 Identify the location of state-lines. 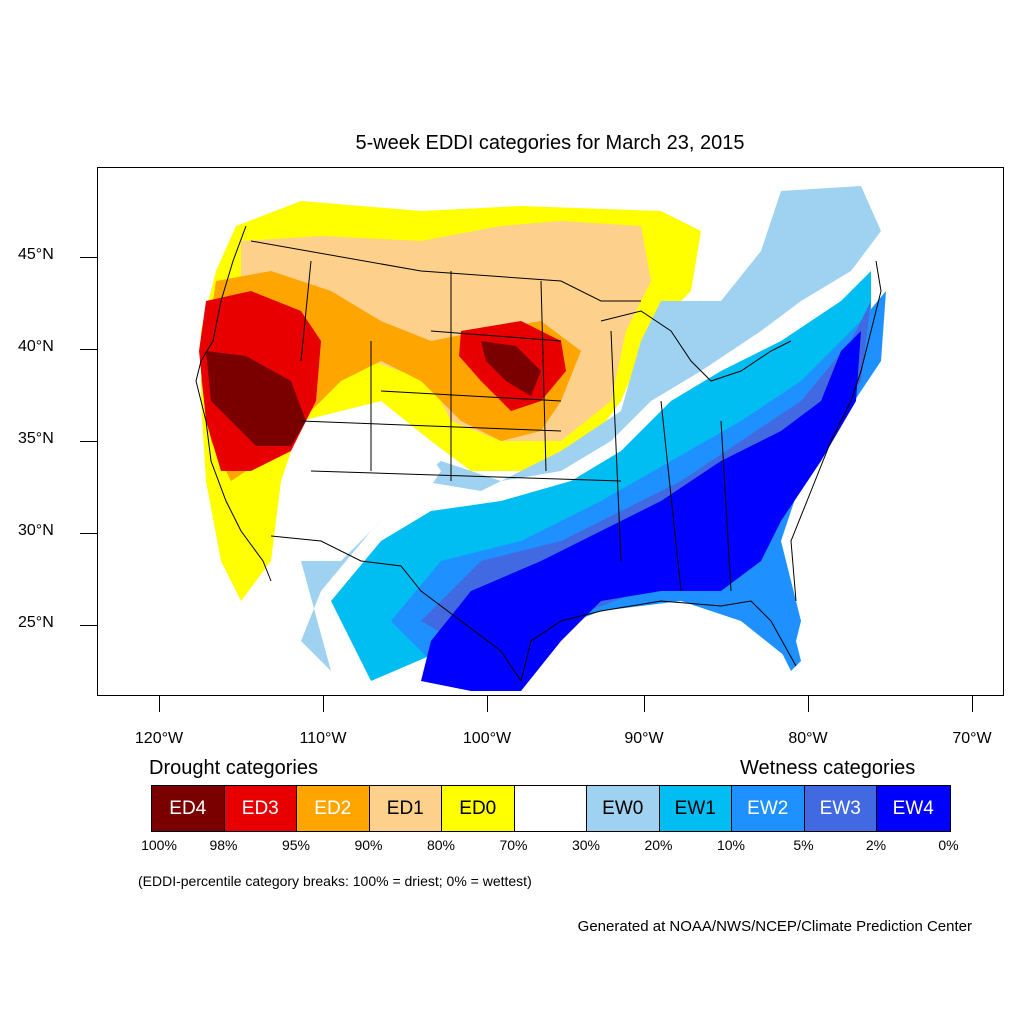
(516, 426).